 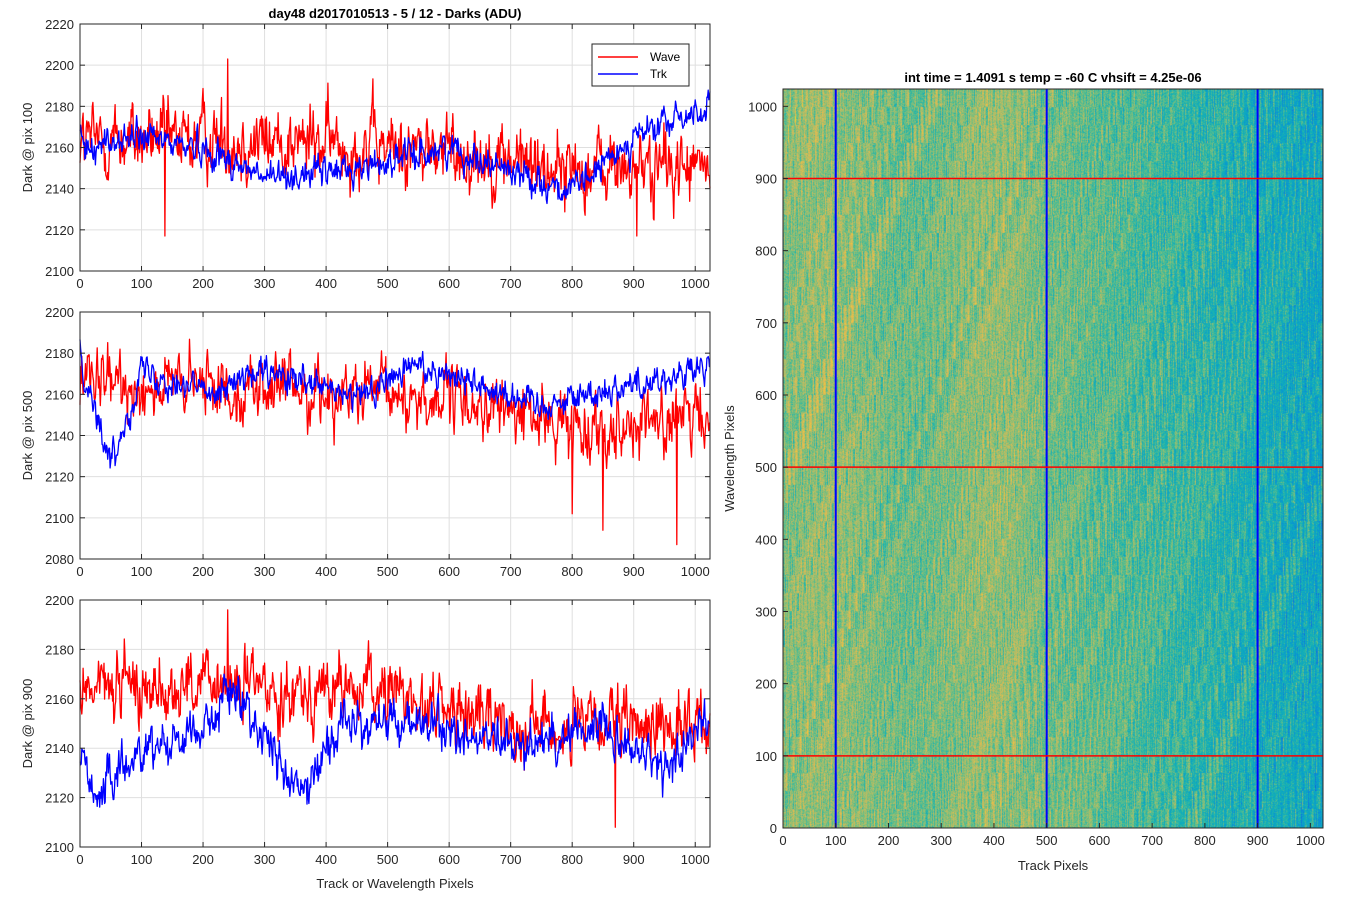 What do you see at coordinates (729, 458) in the screenshot?
I see `y-axis-label: Wavelength Pixels` at bounding box center [729, 458].